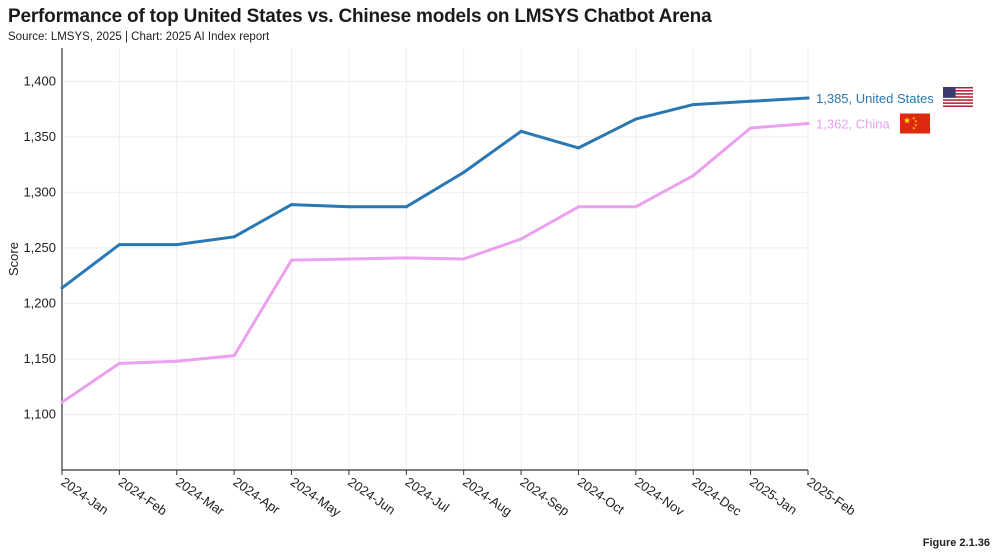 This screenshot has height=559, width=1000. I want to click on x-tick-label: 2024-Mar, so click(200, 496).